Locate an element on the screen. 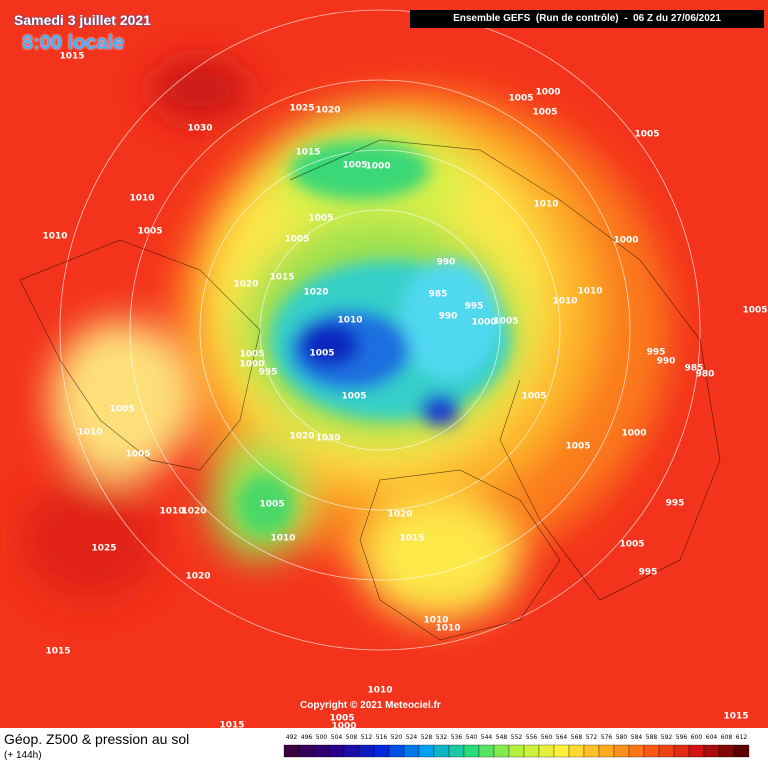 This screenshot has width=768, height=768. scale-label: 508 is located at coordinates (352, 737).